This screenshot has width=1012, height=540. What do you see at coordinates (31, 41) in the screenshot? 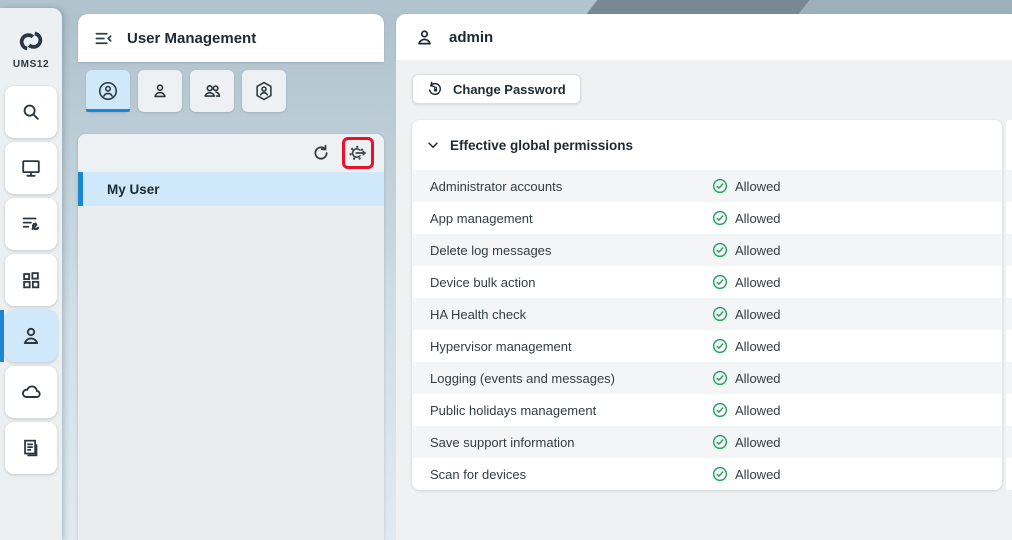
I see `igel-logo-icon` at bounding box center [31, 41].